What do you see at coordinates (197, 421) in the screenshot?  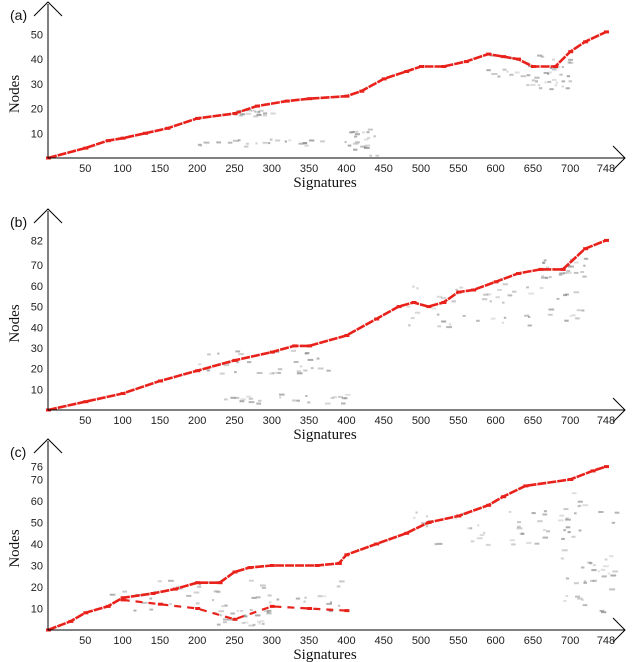 I see `x-tick-label: 200` at bounding box center [197, 421].